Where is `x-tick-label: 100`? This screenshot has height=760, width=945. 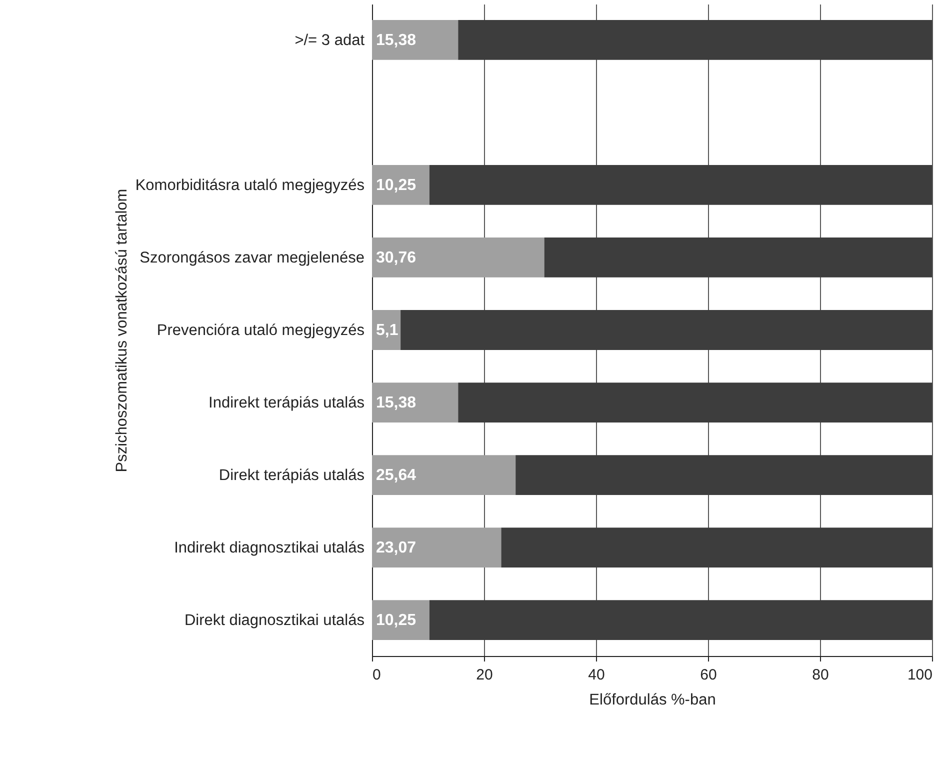 x-tick-label: 100 is located at coordinates (919, 675).